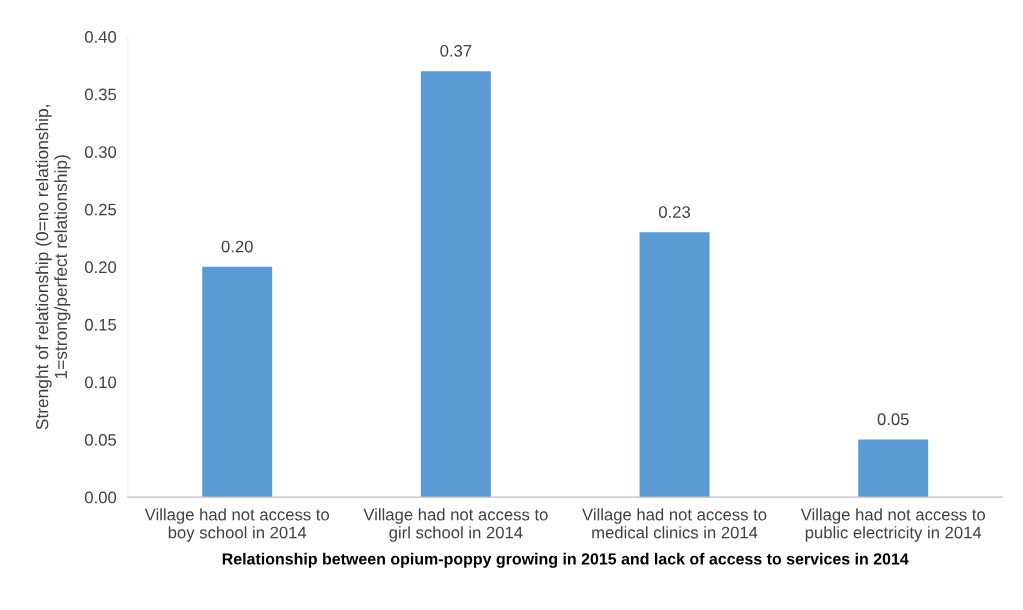  Describe the element at coordinates (565, 560) in the screenshot. I see `x-axis-title: Relationship between opium-poppy growing in 2015 and lack of access to services in 2014` at that location.